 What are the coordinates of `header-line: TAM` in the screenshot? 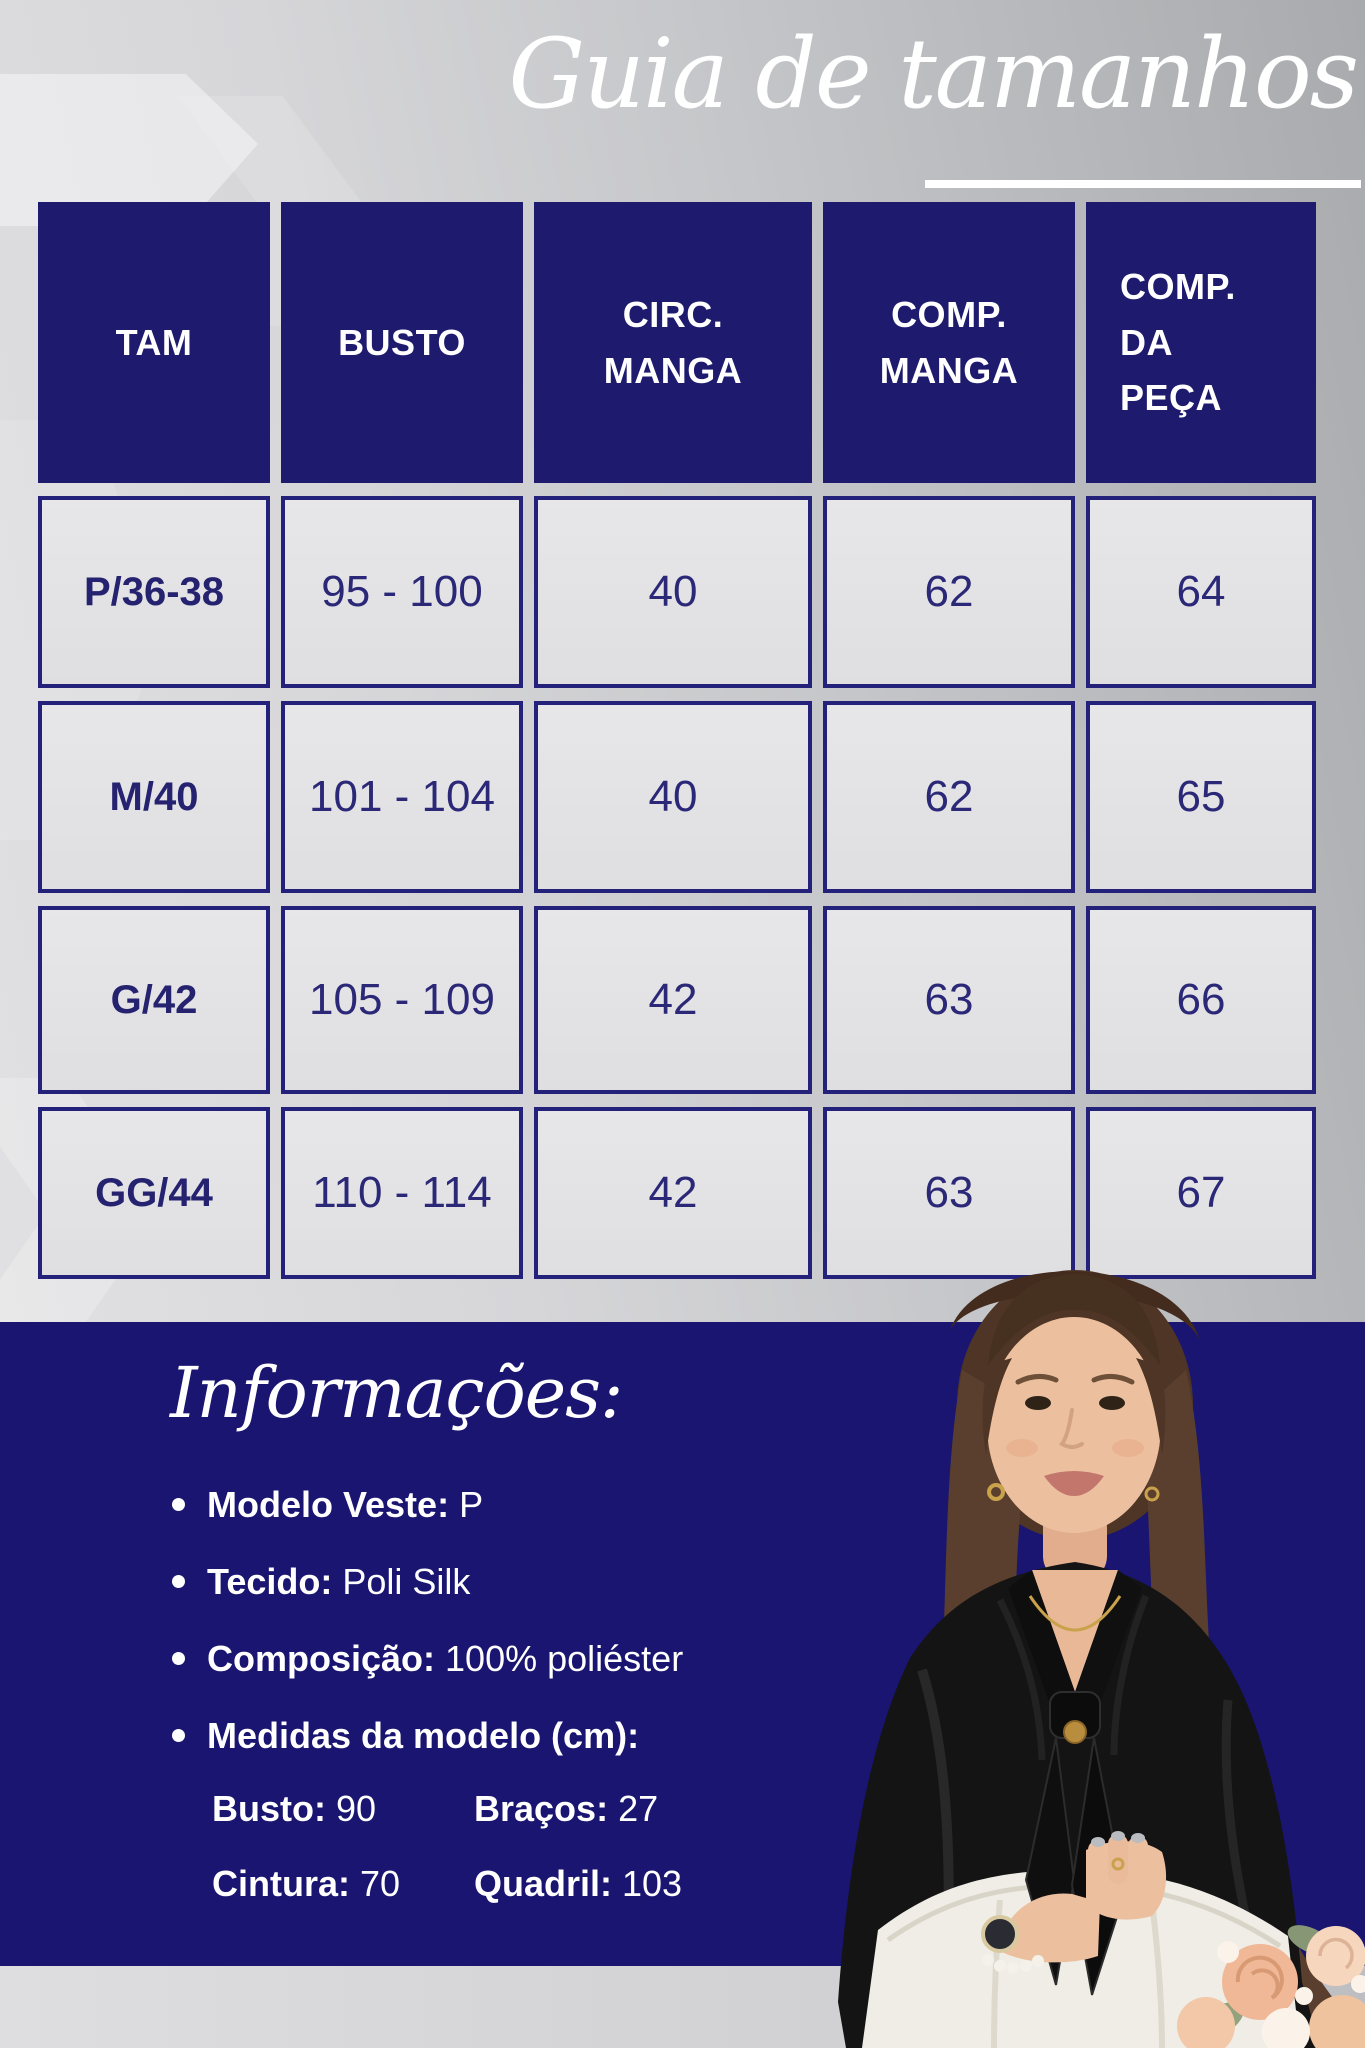 It's located at (154, 342).